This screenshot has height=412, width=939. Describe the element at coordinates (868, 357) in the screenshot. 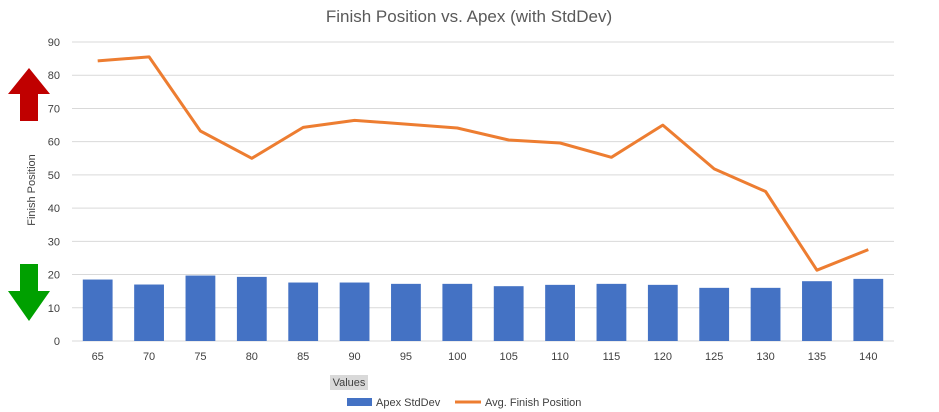

I see `x-tick-label: 140` at that location.